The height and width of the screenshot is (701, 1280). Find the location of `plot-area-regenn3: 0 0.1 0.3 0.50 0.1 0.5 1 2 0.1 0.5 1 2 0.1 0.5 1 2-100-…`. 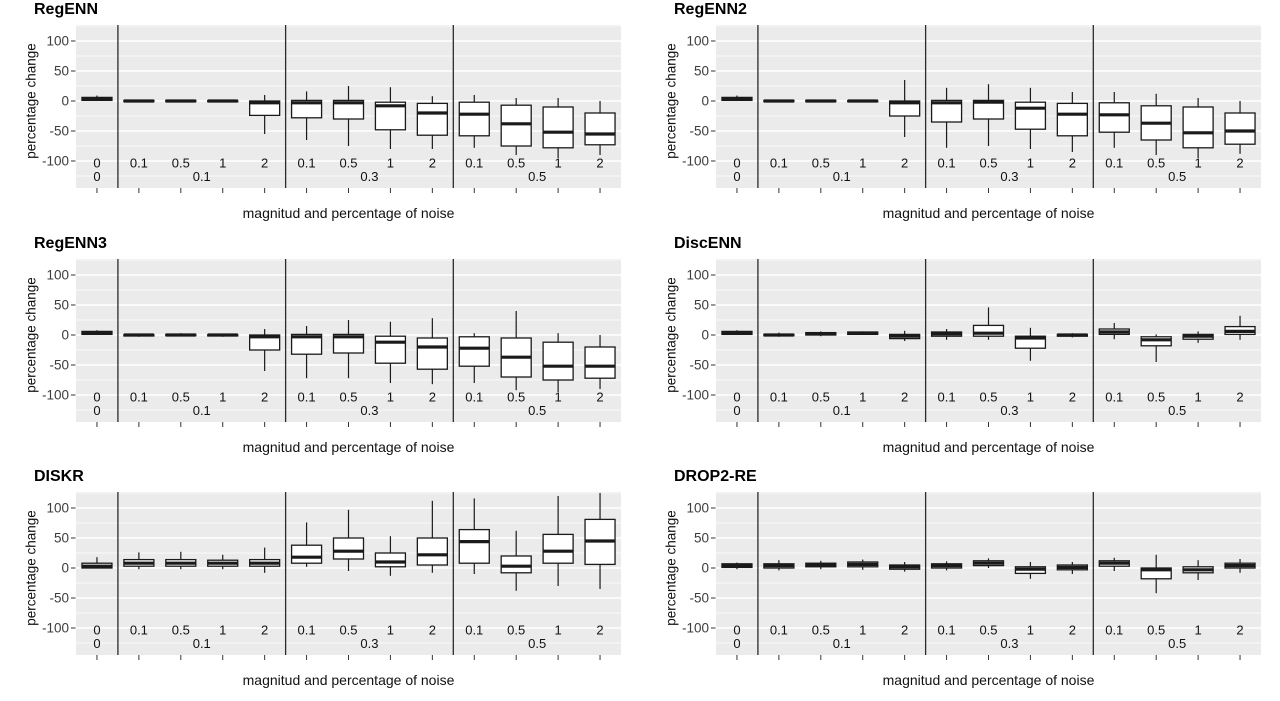

plot-area-regenn3: 0 0.1 0.3 0.50 0.1 0.5 1 2 0.1 0.5 1 2 0.1 0.5 1 2-100-… is located at coordinates (331, 343).